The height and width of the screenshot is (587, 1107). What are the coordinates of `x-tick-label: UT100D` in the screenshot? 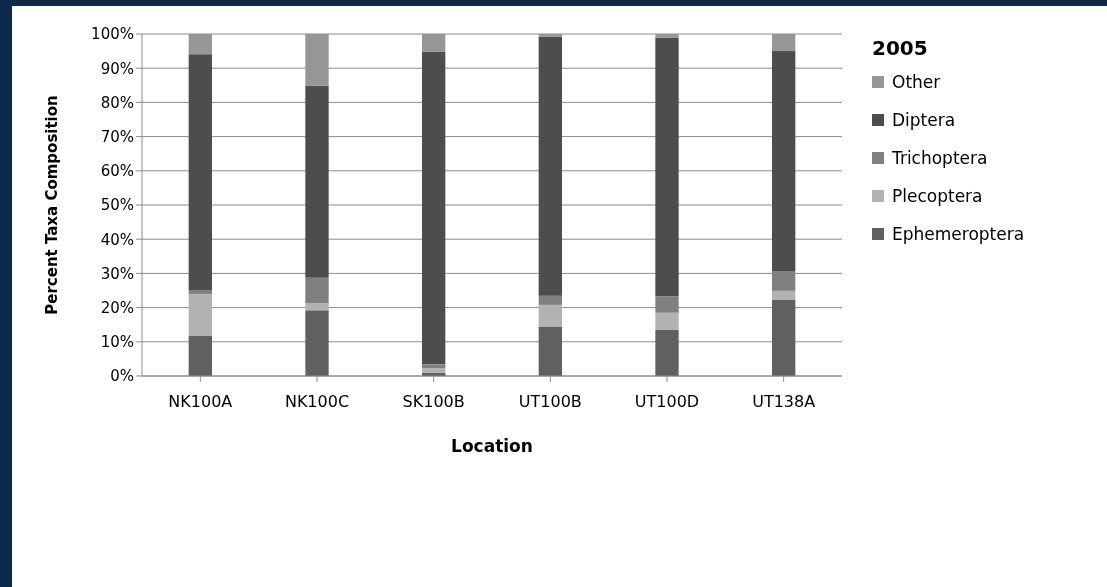 It's located at (667, 402).